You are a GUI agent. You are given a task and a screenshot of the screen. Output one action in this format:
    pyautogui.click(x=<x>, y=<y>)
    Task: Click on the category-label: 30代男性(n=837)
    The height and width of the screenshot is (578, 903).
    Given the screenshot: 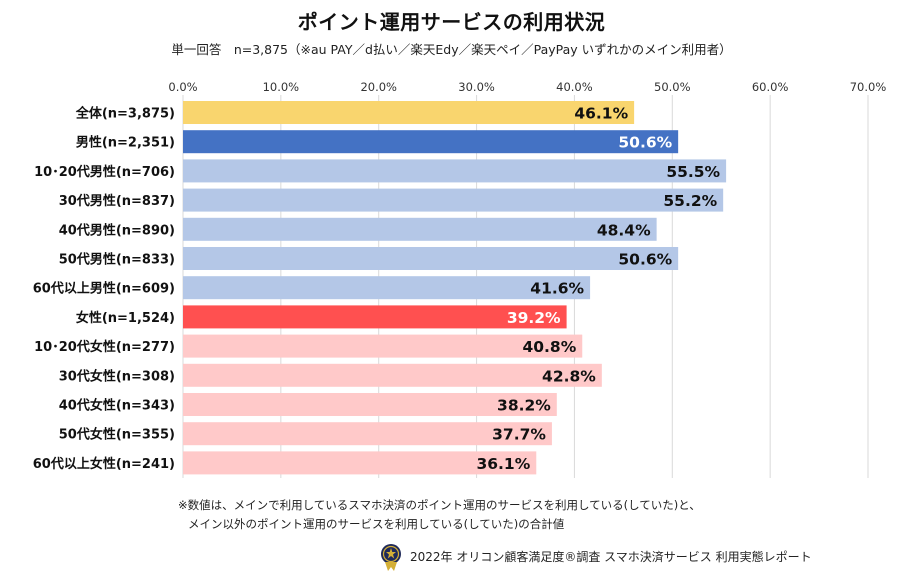 What is the action you would take?
    pyautogui.click(x=117, y=201)
    